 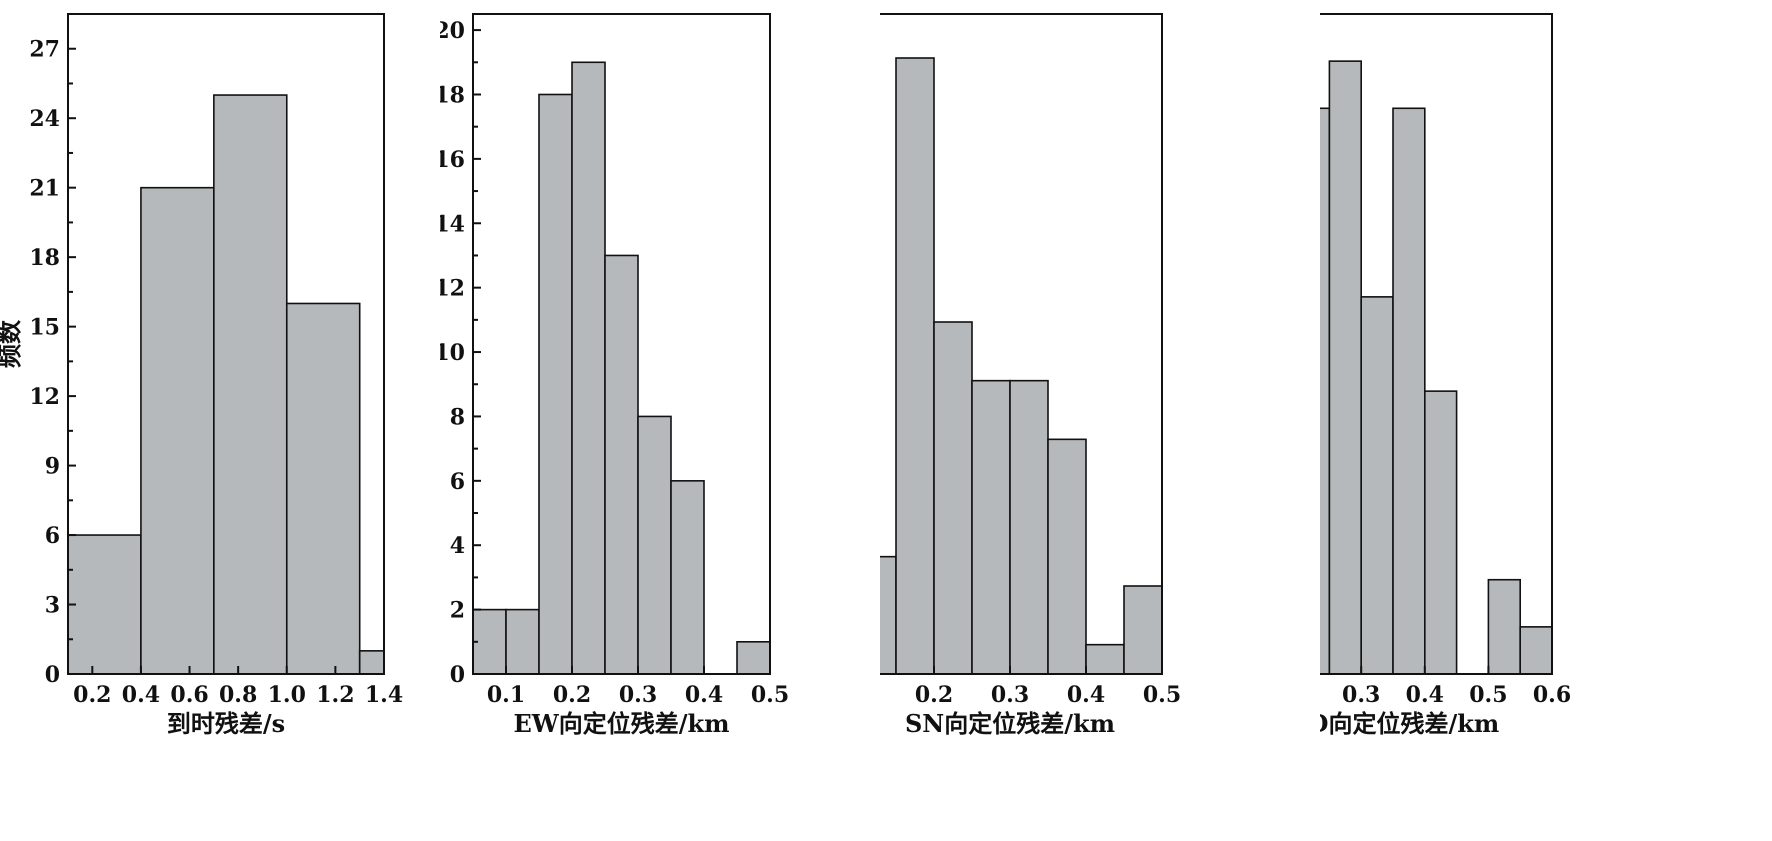 I want to click on y-tick-label: 10, so click(x=452, y=353).